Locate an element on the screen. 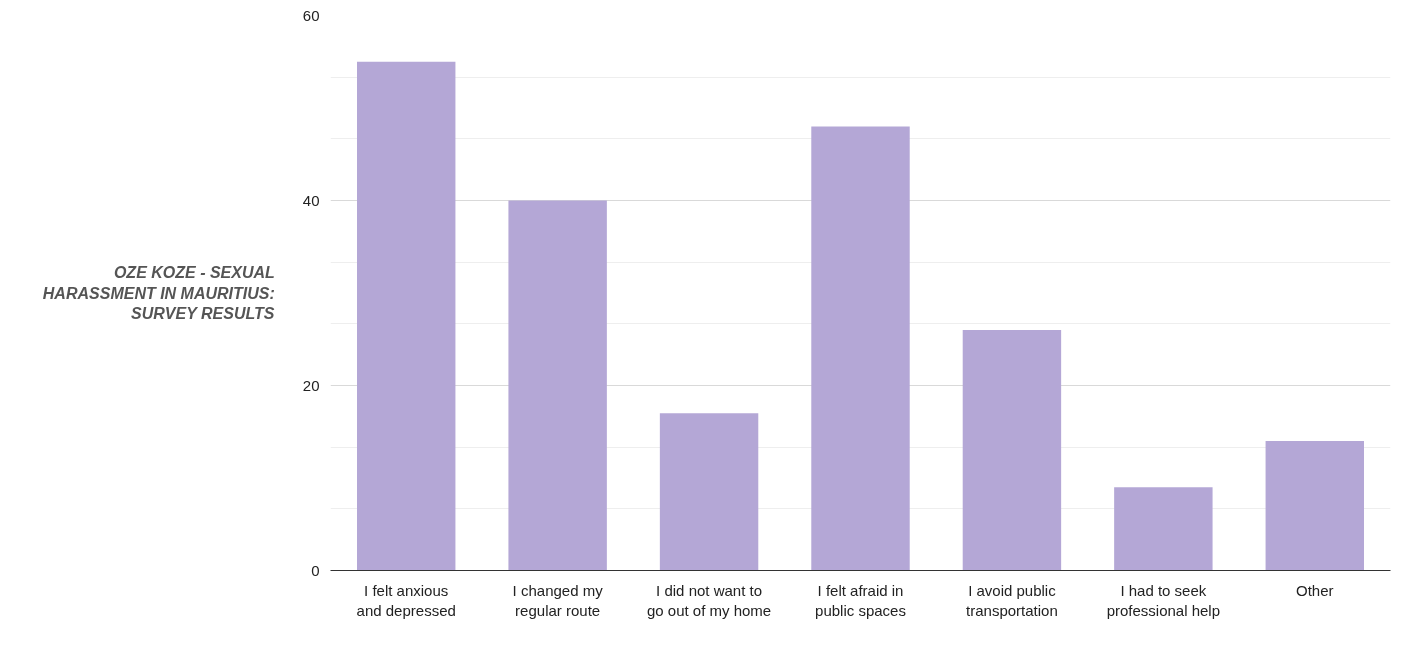 This screenshot has height=649, width=1424. y-tick-label: 40 is located at coordinates (311, 200).